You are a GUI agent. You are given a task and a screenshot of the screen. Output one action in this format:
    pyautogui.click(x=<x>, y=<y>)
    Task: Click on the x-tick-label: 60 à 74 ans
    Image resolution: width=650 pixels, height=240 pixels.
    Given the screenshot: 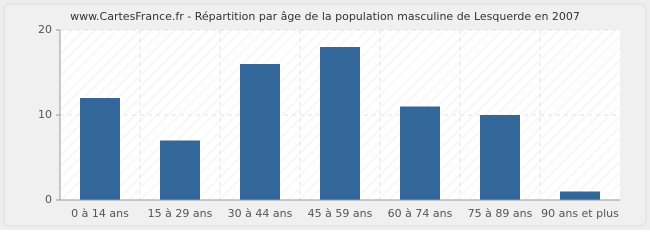 What is the action you would take?
    pyautogui.click(x=420, y=213)
    